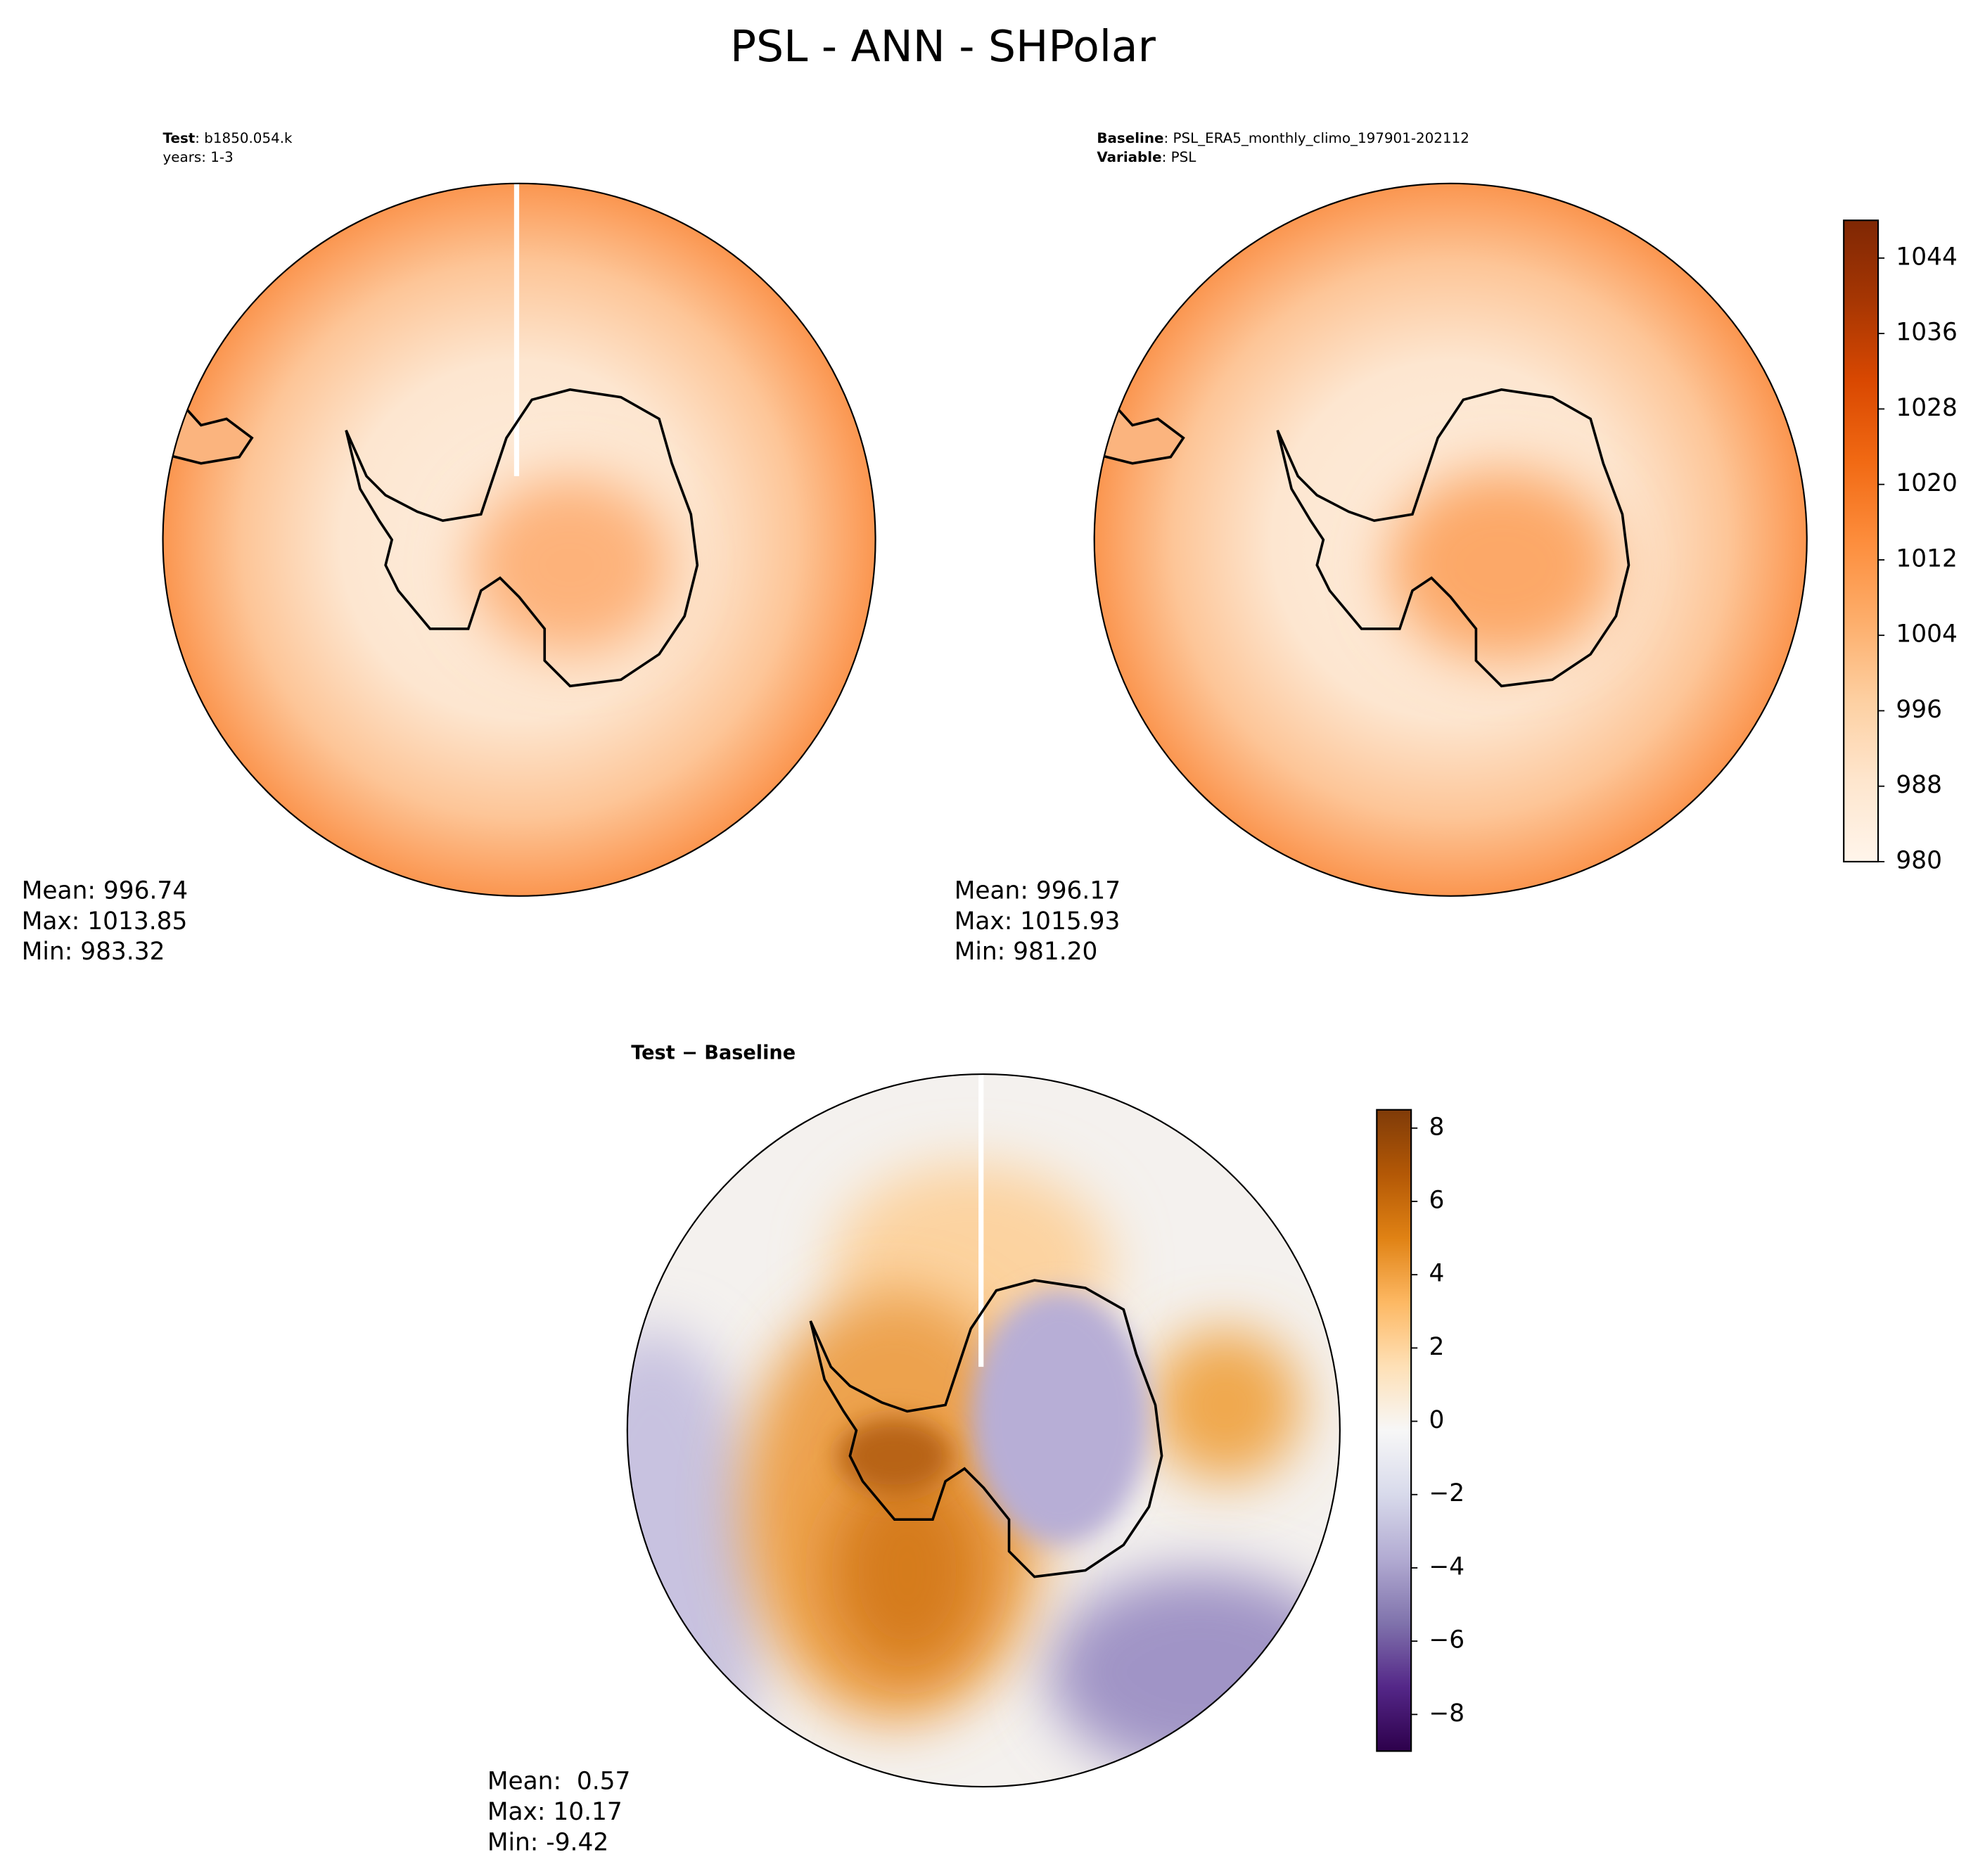 The height and width of the screenshot is (1876, 1985). Describe the element at coordinates (547, 1843) in the screenshot. I see `stat-line: Min: -9.42` at that location.